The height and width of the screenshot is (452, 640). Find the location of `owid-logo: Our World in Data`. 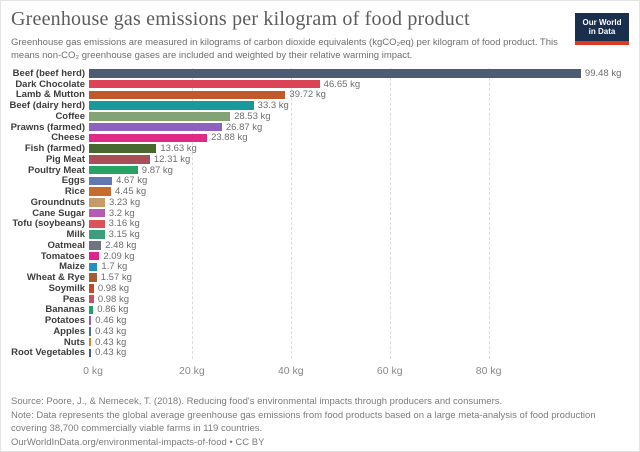

owid-logo: Our World in Data is located at coordinates (602, 29).